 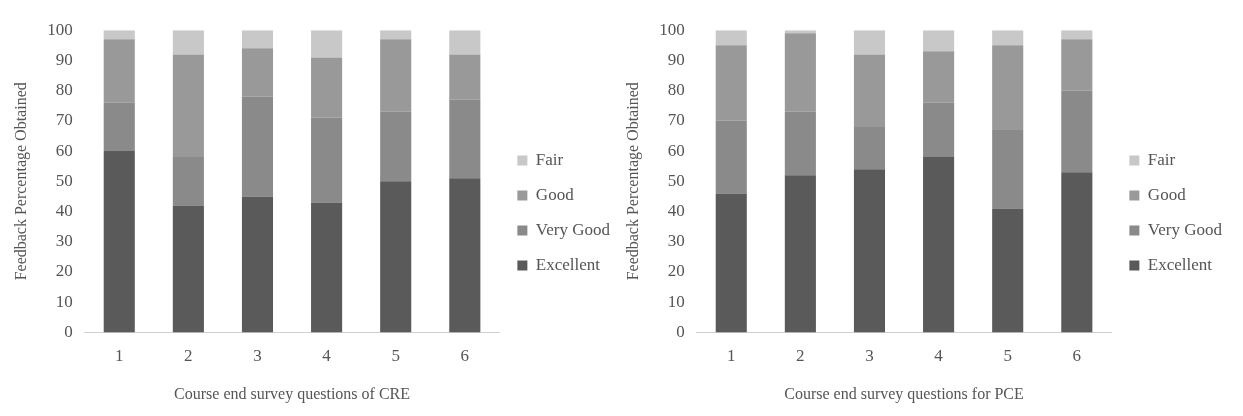 What do you see at coordinates (292, 393) in the screenshot?
I see `x-axis-title: Course end survey questions of CRE` at bounding box center [292, 393].